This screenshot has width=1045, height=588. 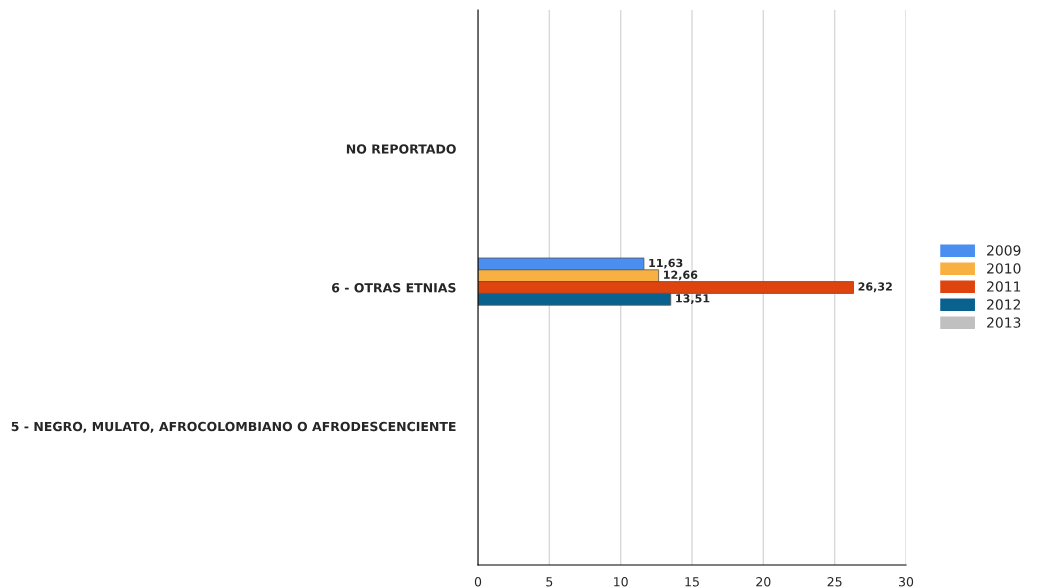 I want to click on data-label: 13,51, so click(x=693, y=299).